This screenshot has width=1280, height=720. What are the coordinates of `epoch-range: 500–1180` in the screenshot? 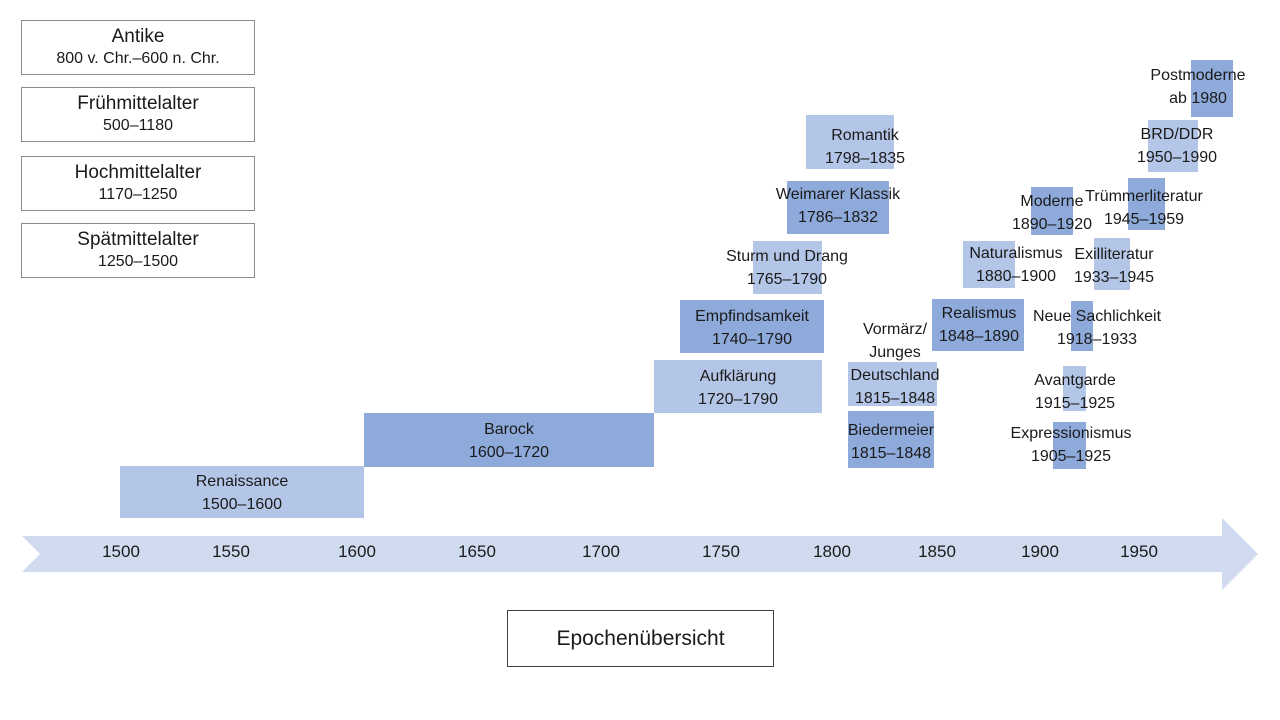 It's located at (138, 125).